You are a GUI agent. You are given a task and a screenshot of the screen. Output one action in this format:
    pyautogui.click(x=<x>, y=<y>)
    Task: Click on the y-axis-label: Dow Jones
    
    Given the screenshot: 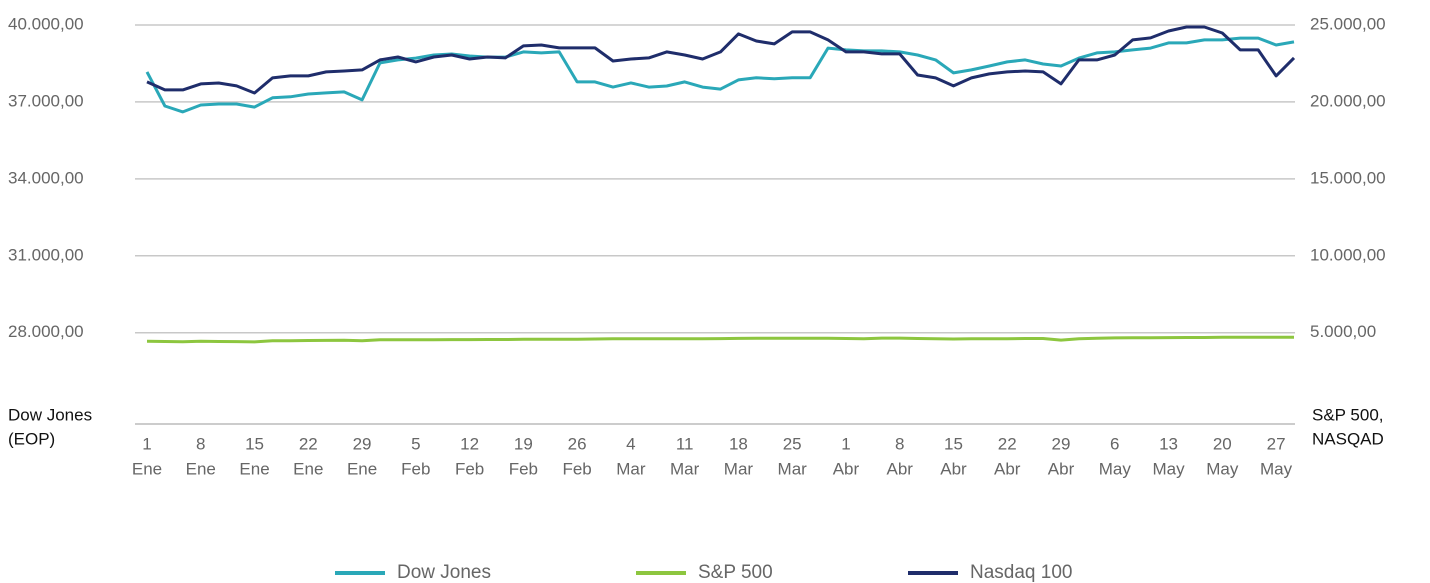 What is the action you would take?
    pyautogui.click(x=50, y=414)
    